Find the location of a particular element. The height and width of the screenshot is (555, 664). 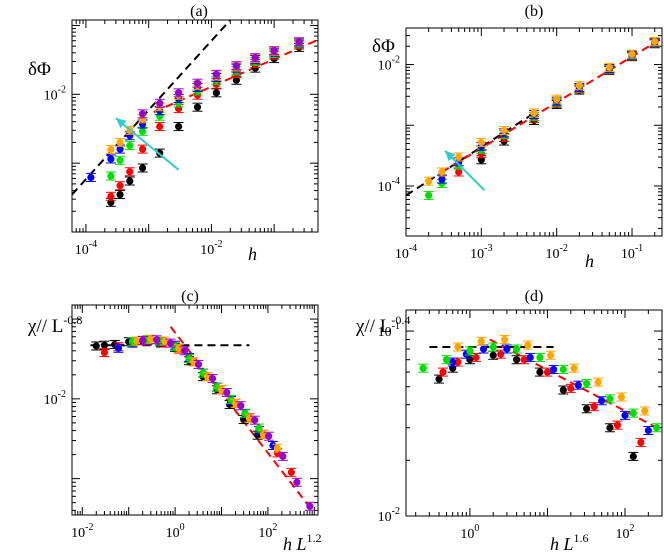

panel-d-xlabel: h L1.6 is located at coordinates (569, 542).